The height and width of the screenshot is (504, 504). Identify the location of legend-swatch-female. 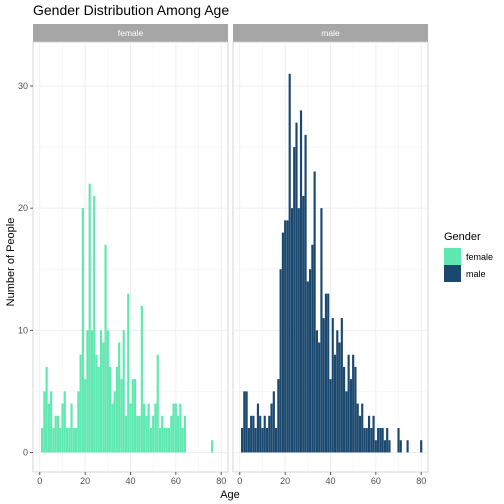
(452, 256).